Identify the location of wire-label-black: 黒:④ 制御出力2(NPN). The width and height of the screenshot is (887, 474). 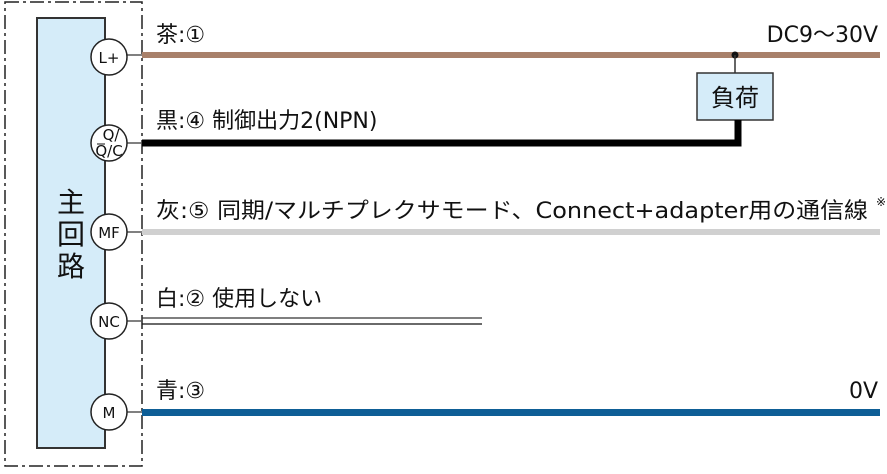
(266, 121).